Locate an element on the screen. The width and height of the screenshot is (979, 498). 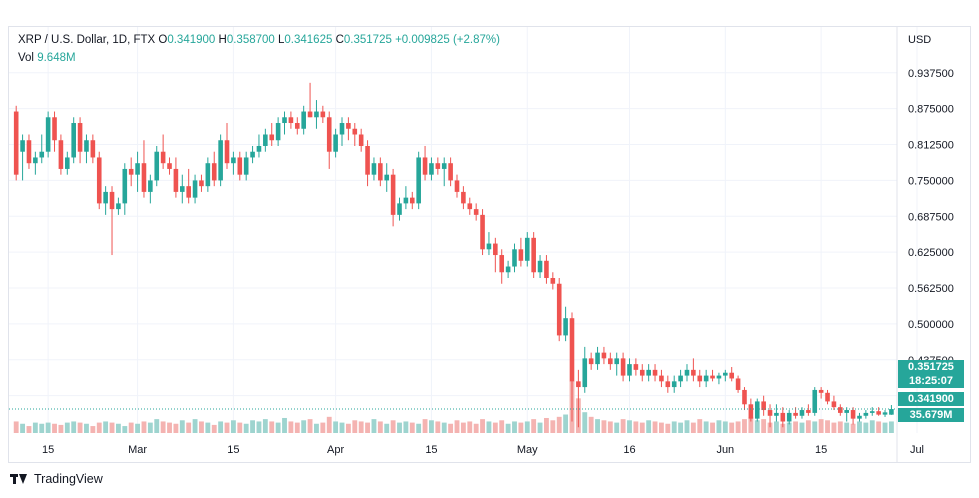
y-tick-label: 0.937500 is located at coordinates (931, 74).